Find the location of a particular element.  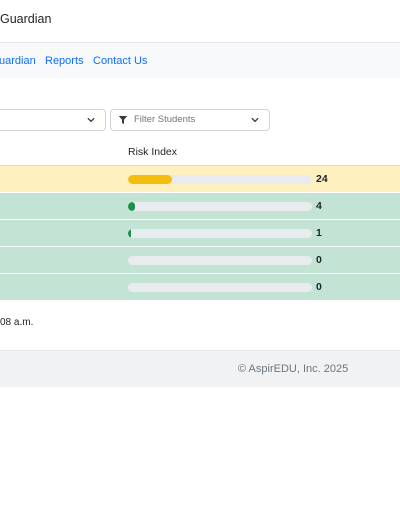

nav-link-reports: Reports is located at coordinates (64, 61).